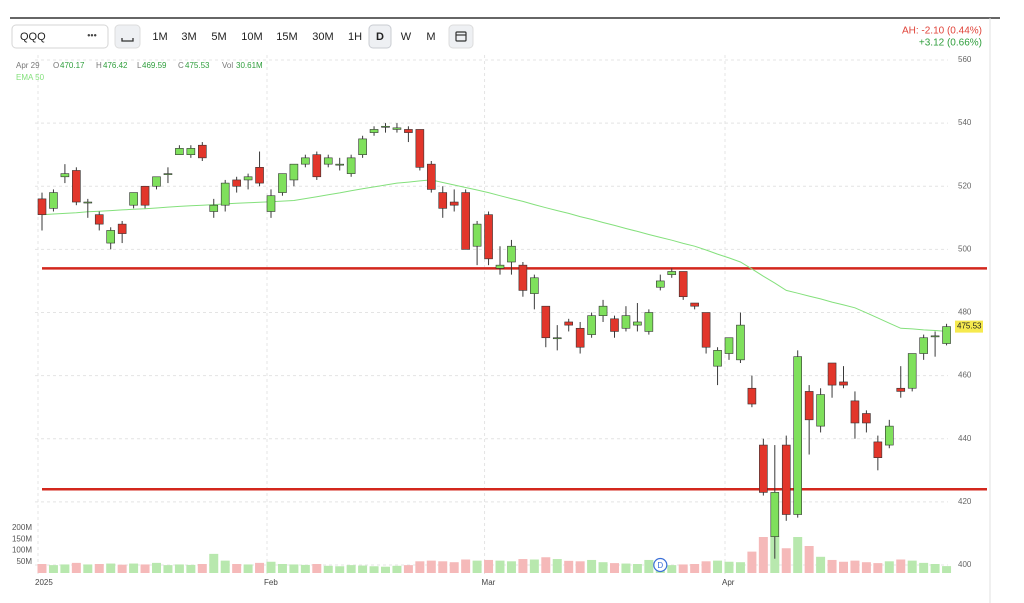  What do you see at coordinates (965, 501) in the screenshot?
I see `y-tick-label: 420` at bounding box center [965, 501].